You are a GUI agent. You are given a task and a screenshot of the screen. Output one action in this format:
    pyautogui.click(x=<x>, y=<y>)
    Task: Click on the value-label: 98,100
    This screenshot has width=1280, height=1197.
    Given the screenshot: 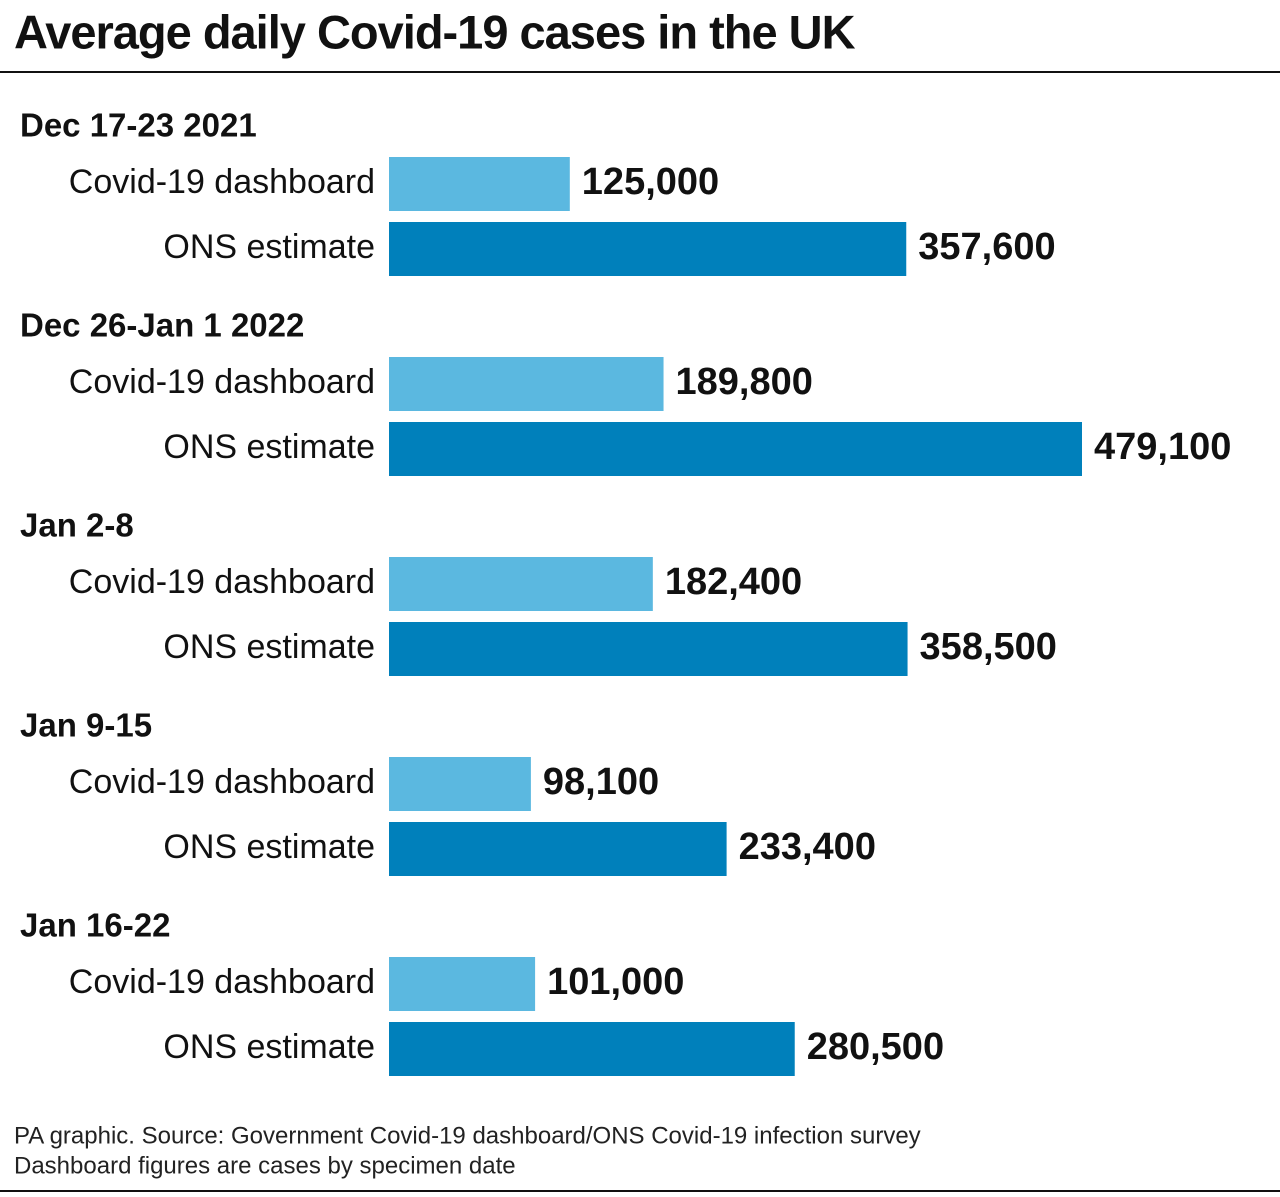 What is the action you would take?
    pyautogui.click(x=601, y=782)
    